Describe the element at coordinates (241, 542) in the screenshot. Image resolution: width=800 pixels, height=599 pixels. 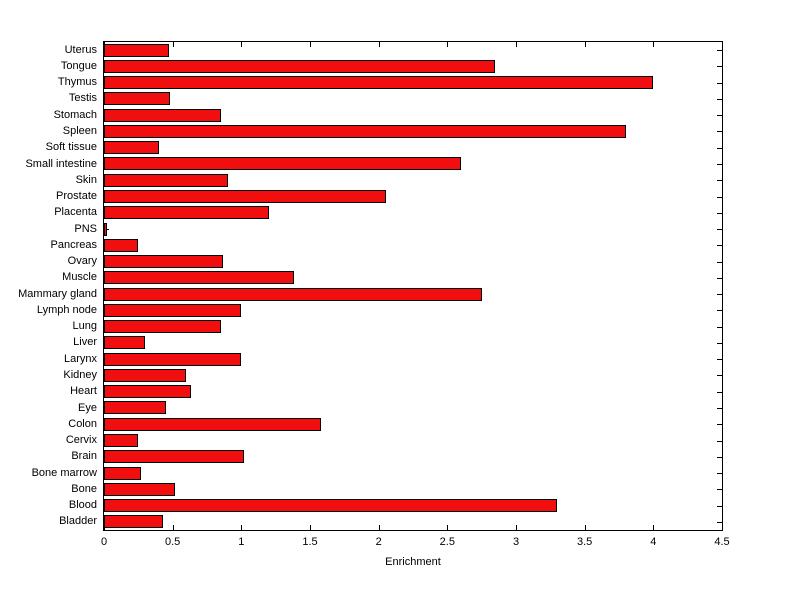
I see `x-tick-label: 1` at that location.